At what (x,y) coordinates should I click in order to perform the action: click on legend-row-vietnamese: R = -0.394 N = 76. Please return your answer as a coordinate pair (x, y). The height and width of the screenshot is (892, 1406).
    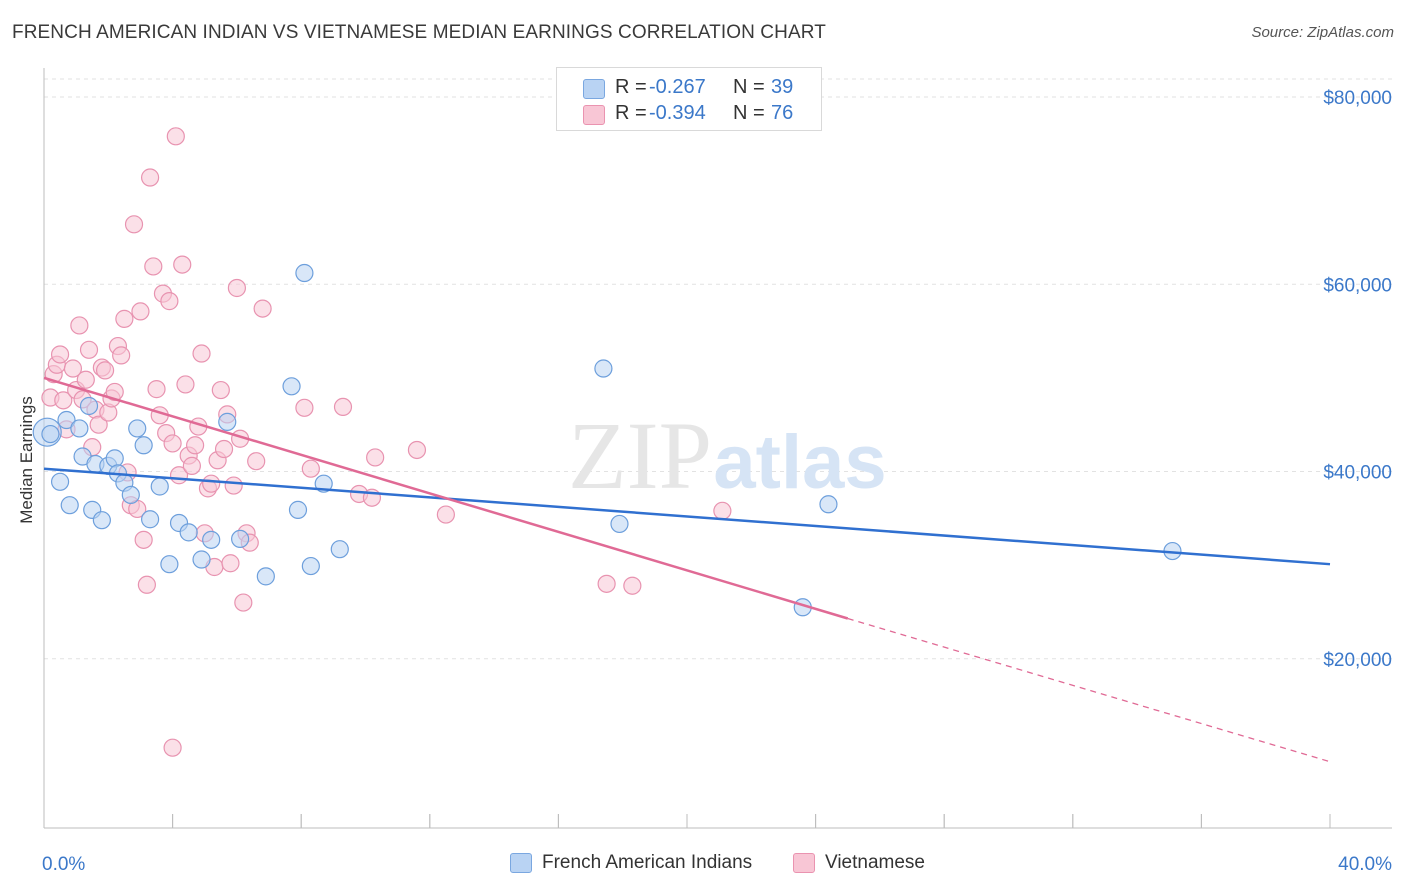
    Looking at the image, I should click on (689, 114).